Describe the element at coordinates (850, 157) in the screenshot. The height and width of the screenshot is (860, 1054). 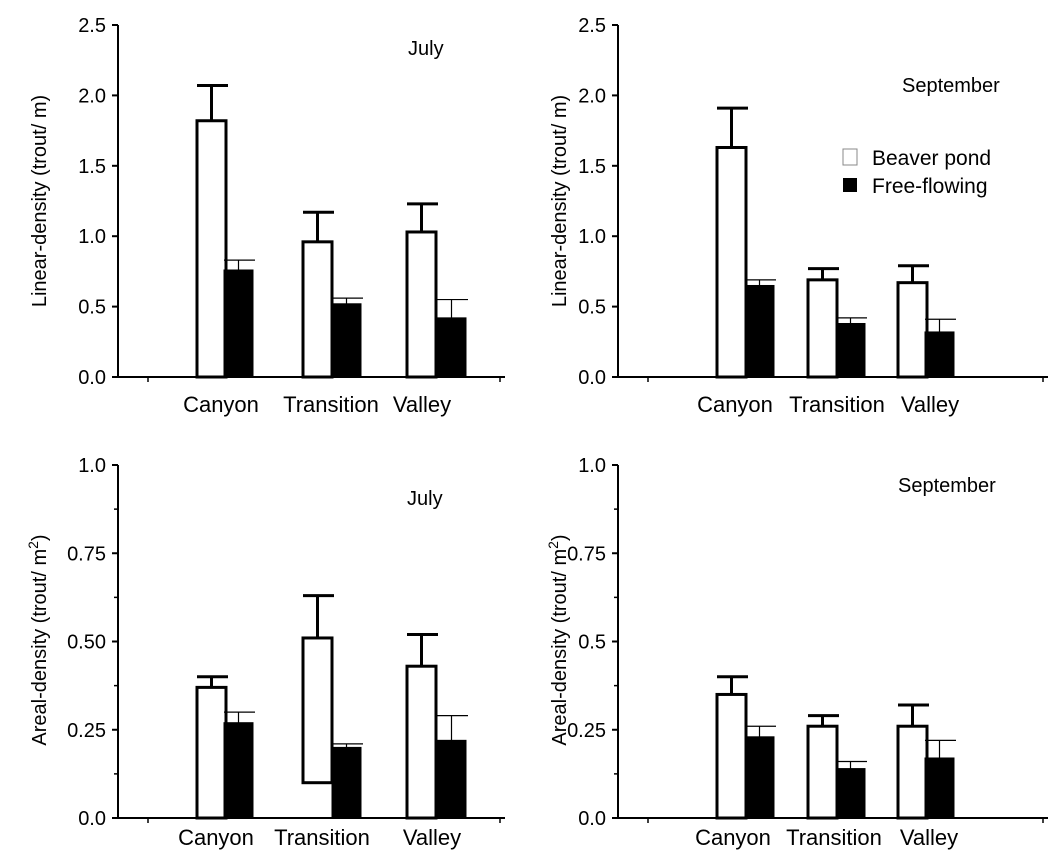
I see `legend-swatch-beaver-pond` at that location.